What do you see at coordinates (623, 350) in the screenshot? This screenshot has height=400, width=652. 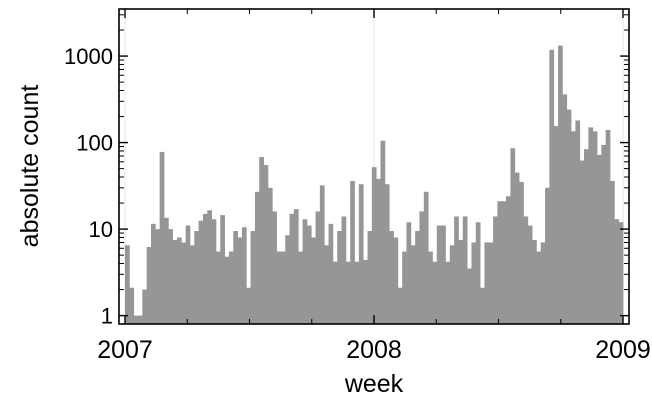 I see `x-tick-label: 2009` at bounding box center [623, 350].